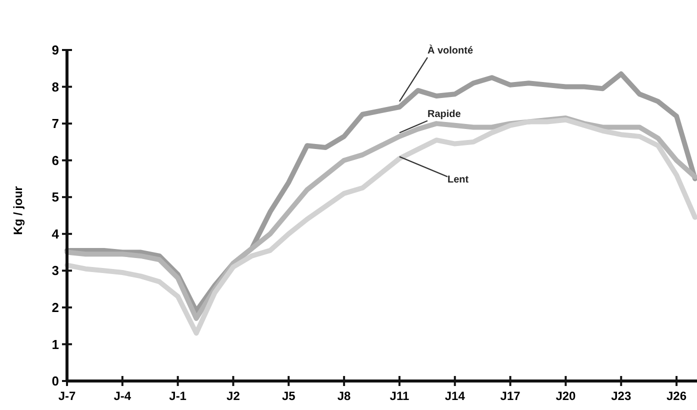 The image size is (697, 410). Describe the element at coordinates (178, 396) in the screenshot. I see `x-tick-label: J-1` at that location.